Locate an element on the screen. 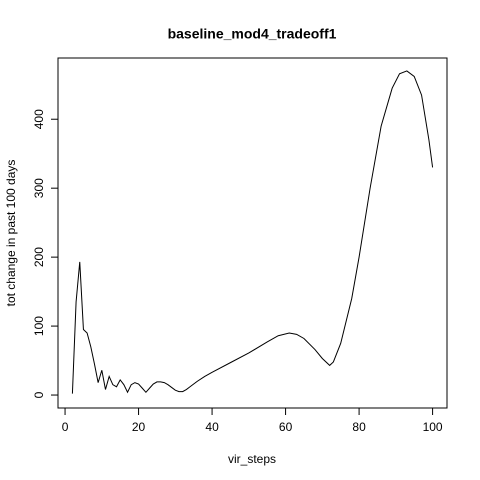  y-tick-label: 0 is located at coordinates (39, 394).